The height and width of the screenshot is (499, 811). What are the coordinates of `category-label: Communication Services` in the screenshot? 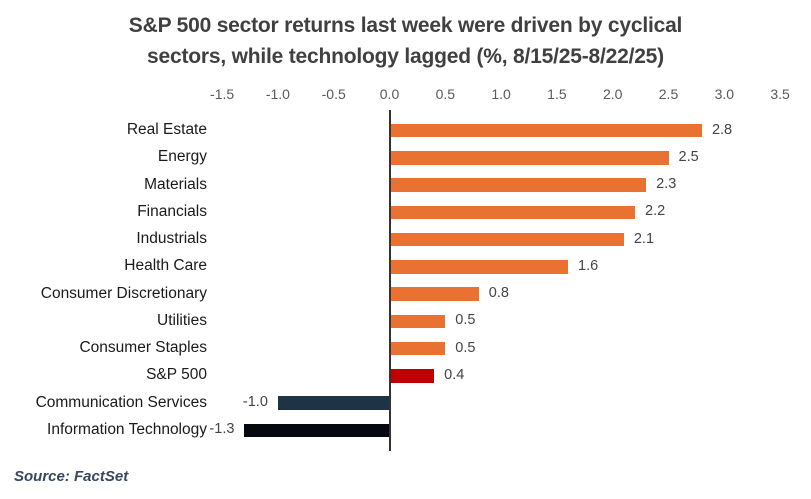 It's located at (121, 402).